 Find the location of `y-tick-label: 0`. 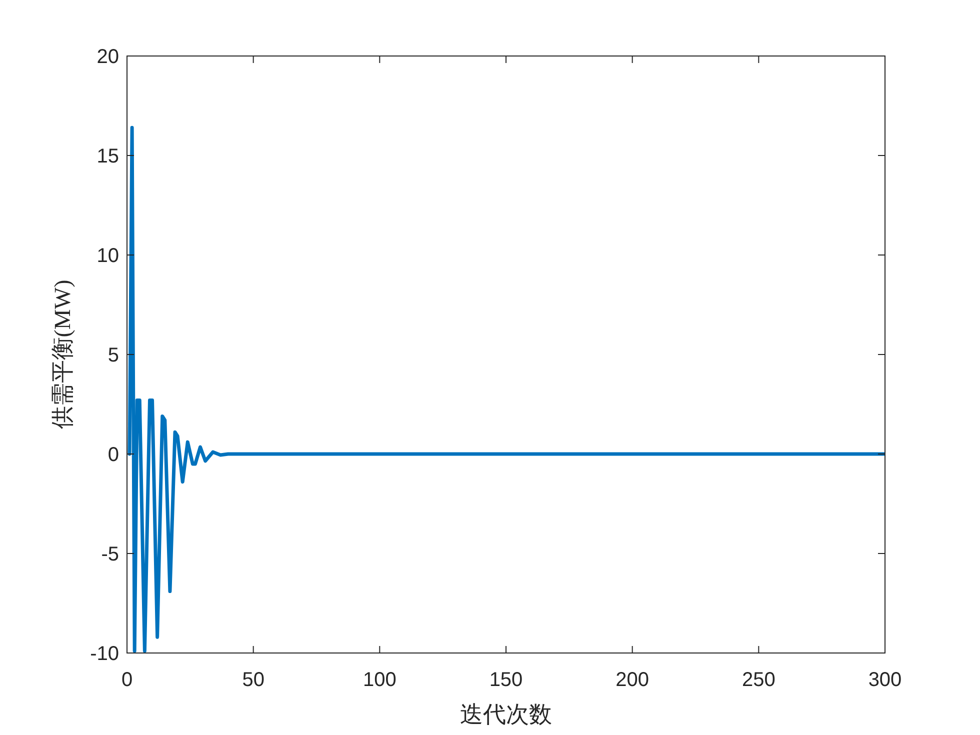

y-tick-label: 0 is located at coordinates (113, 455).